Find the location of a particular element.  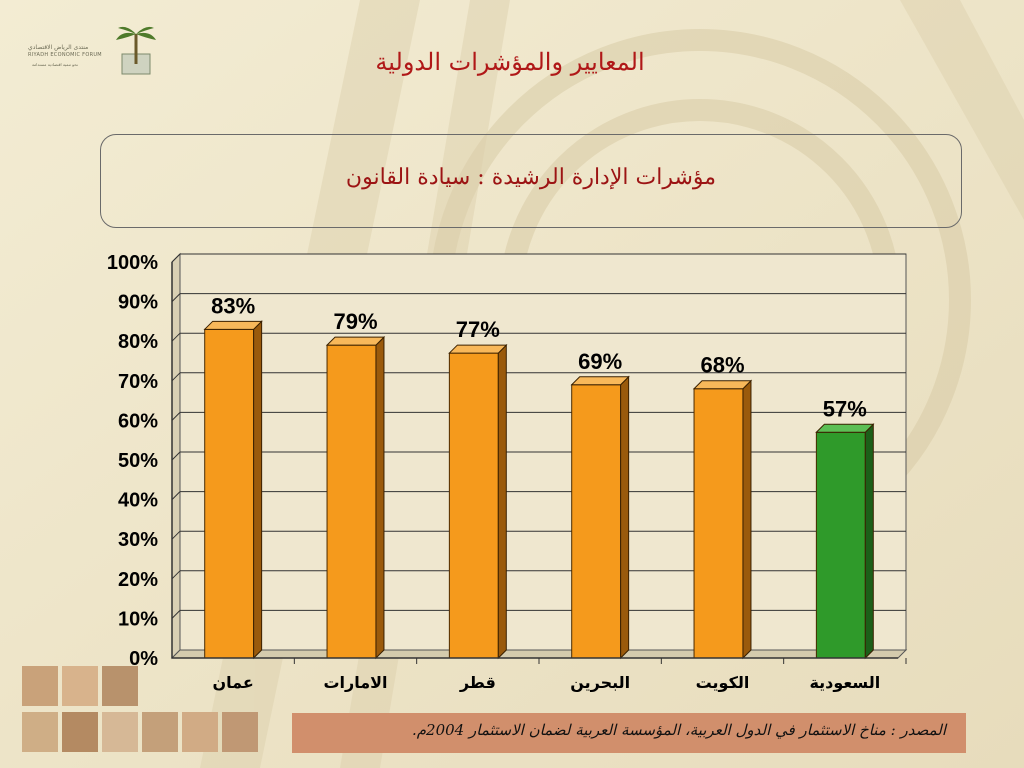

y-tick-label: 50% is located at coordinates (138, 461).